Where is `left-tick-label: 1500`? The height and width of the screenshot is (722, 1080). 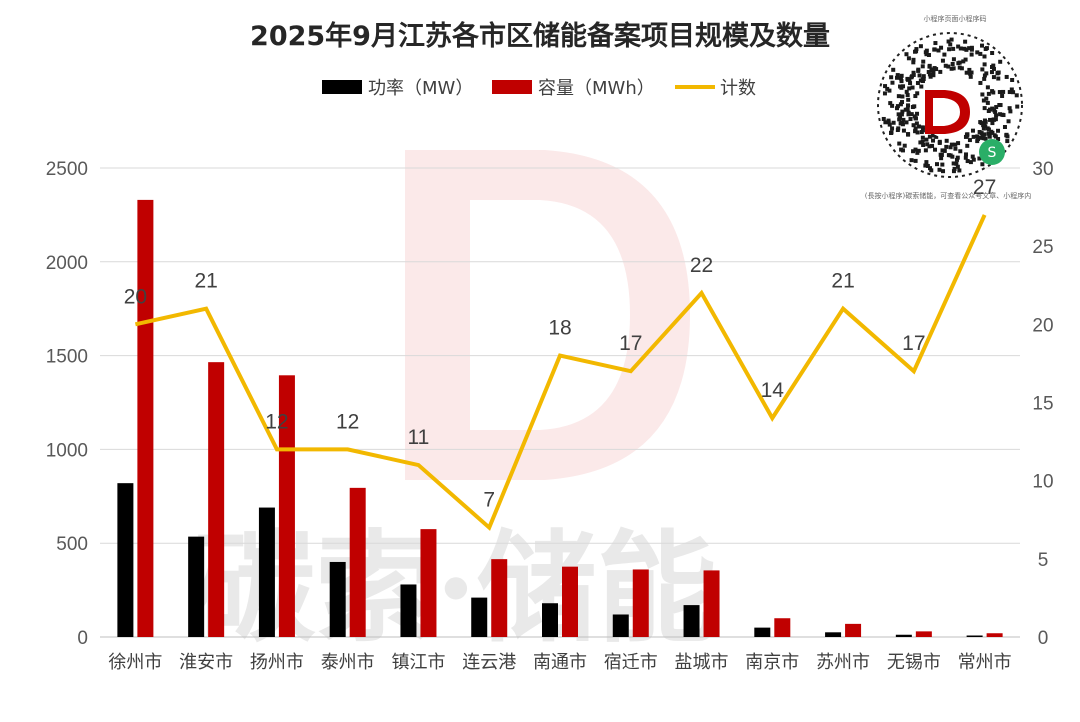 left-tick-label: 1500 is located at coordinates (67, 357).